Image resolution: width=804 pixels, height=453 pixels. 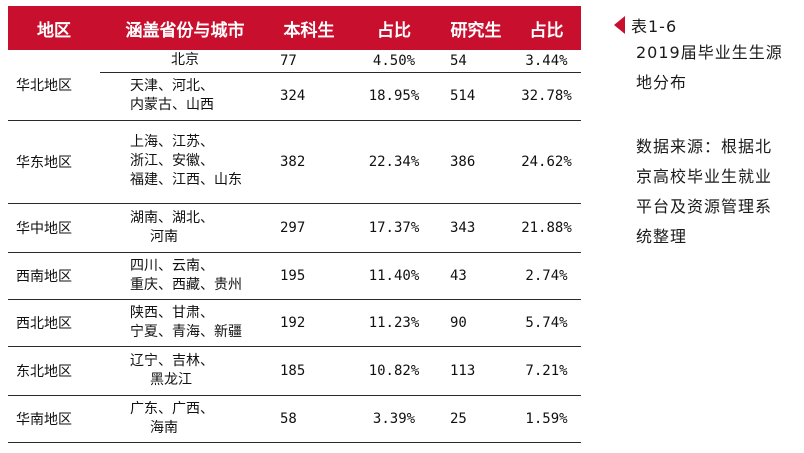 What do you see at coordinates (662, 82) in the screenshot?
I see `table-title-line: 地分布` at bounding box center [662, 82].